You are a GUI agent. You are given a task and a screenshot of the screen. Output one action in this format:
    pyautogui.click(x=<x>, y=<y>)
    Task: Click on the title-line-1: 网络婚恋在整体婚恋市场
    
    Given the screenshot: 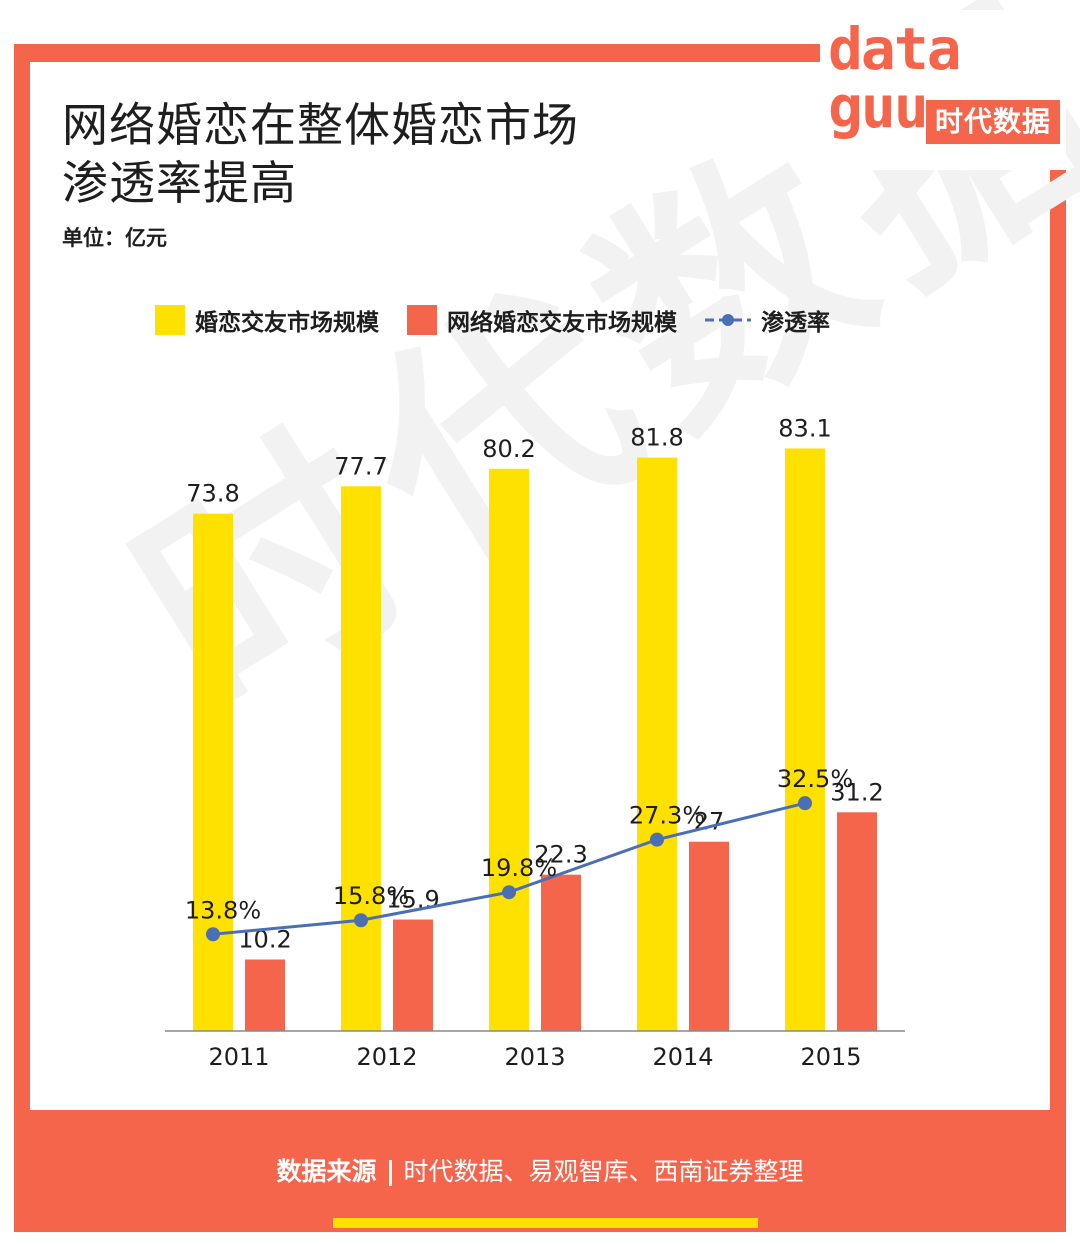 What is the action you would take?
    pyautogui.click(x=320, y=125)
    